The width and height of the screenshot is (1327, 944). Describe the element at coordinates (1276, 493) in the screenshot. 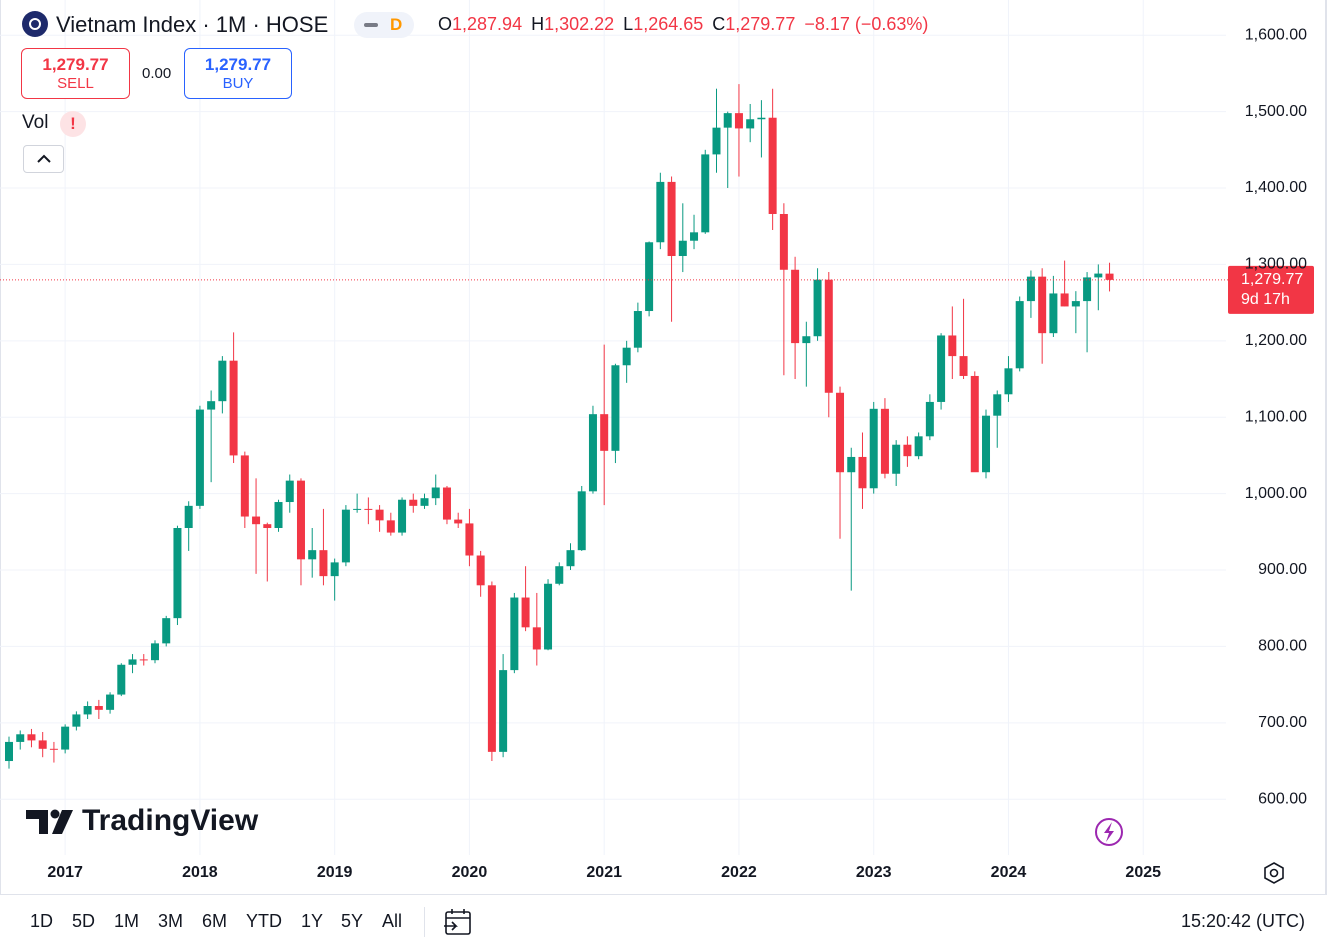

I see `y-tick-label: 1,000.00` at that location.